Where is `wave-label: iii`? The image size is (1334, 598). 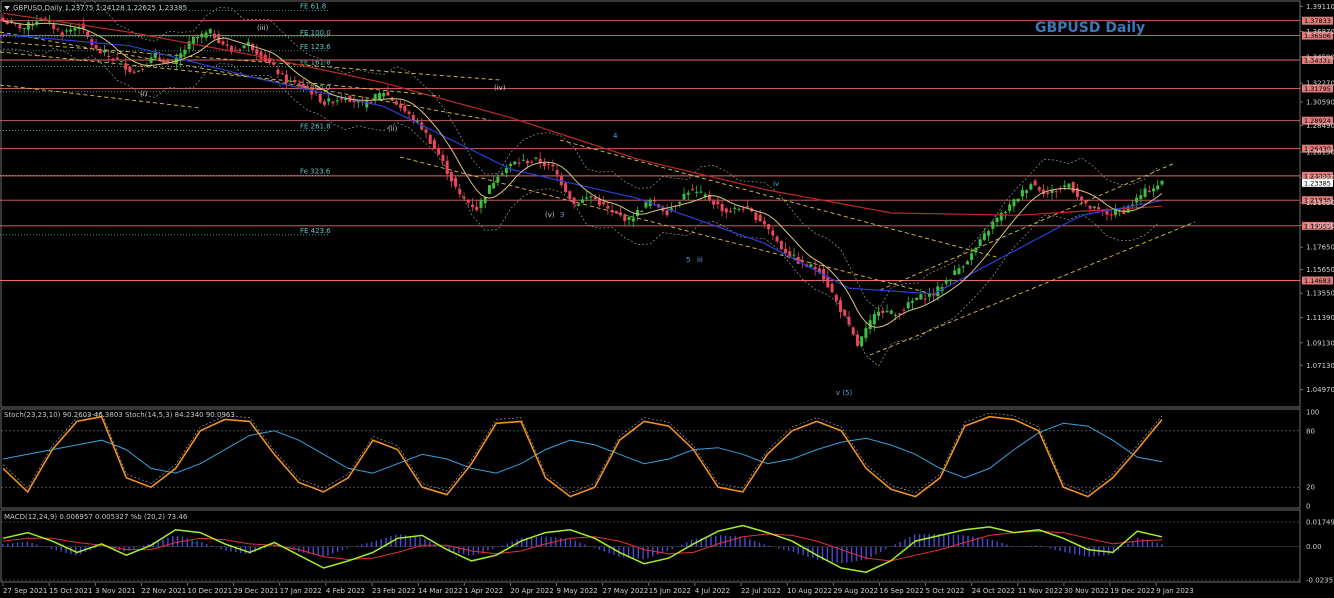
wave-label: iii is located at coordinates (700, 260).